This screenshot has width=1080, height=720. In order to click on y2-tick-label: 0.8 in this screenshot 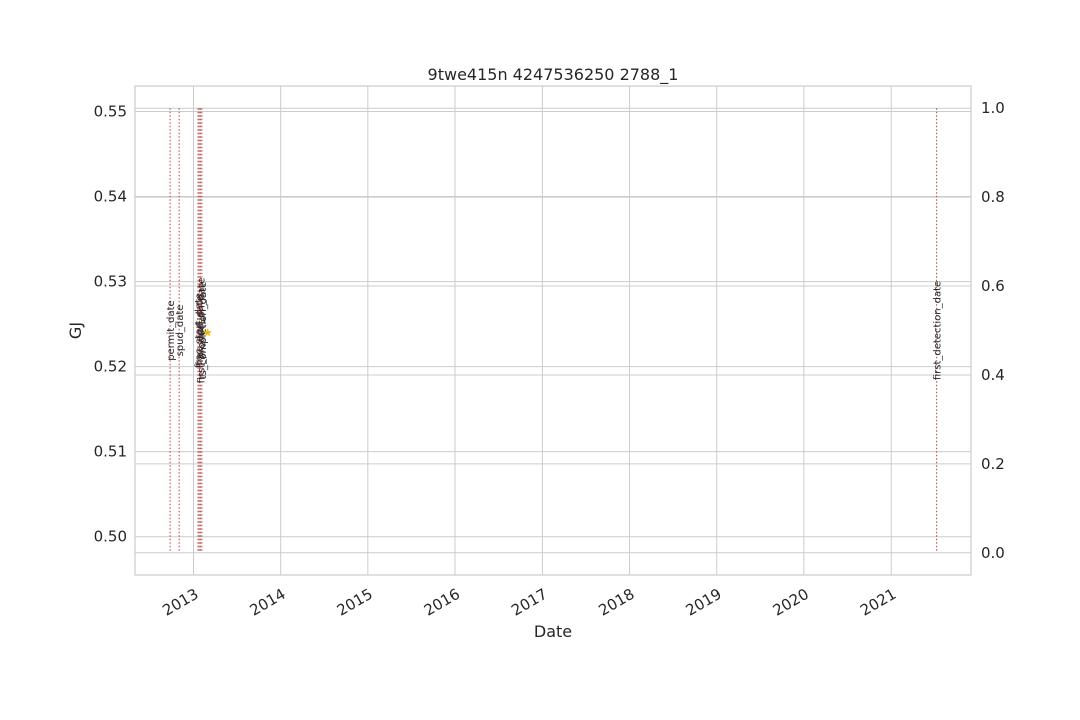, I will do `click(993, 197)`.